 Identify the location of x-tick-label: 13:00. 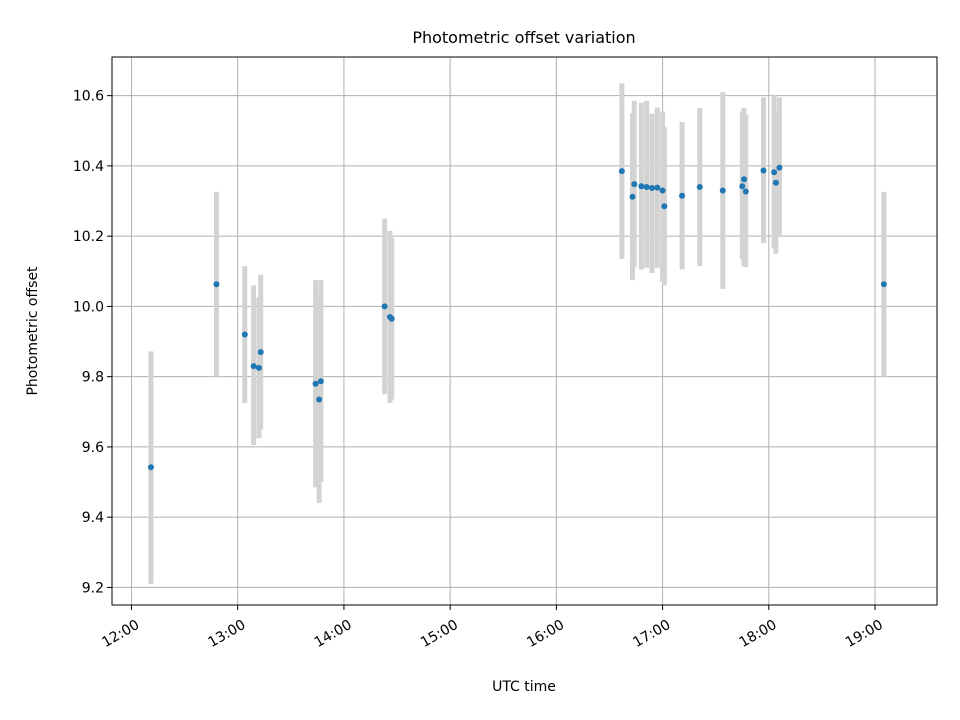
(227, 634).